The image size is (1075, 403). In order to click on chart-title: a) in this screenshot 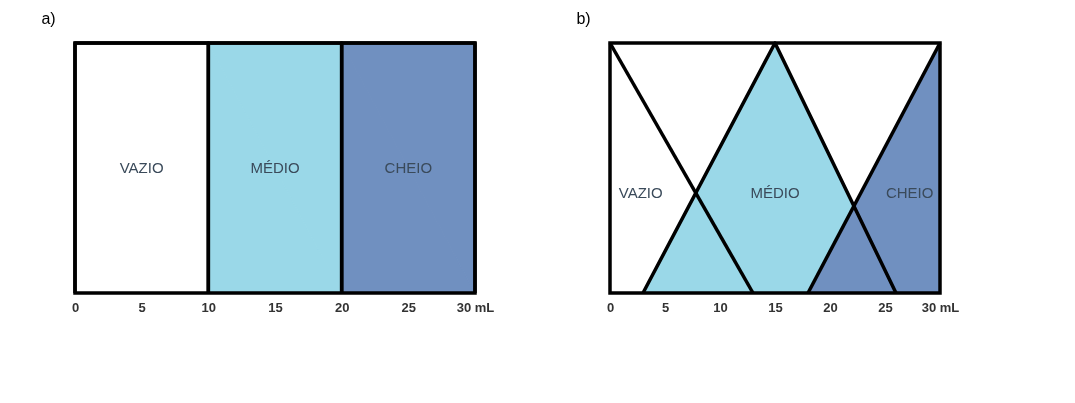, I will do `click(48, 18)`.